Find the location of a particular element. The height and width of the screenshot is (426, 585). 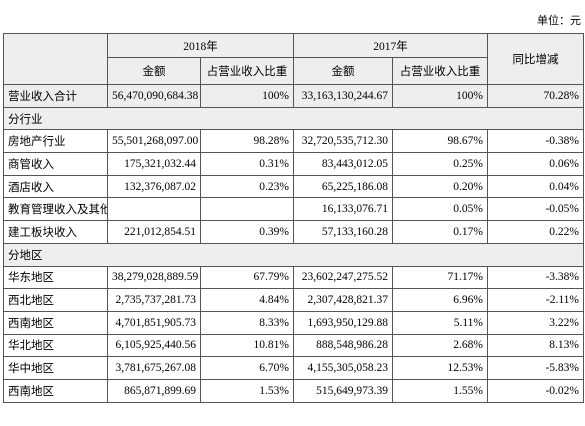

value-cell: 98.67% is located at coordinates (440, 141).